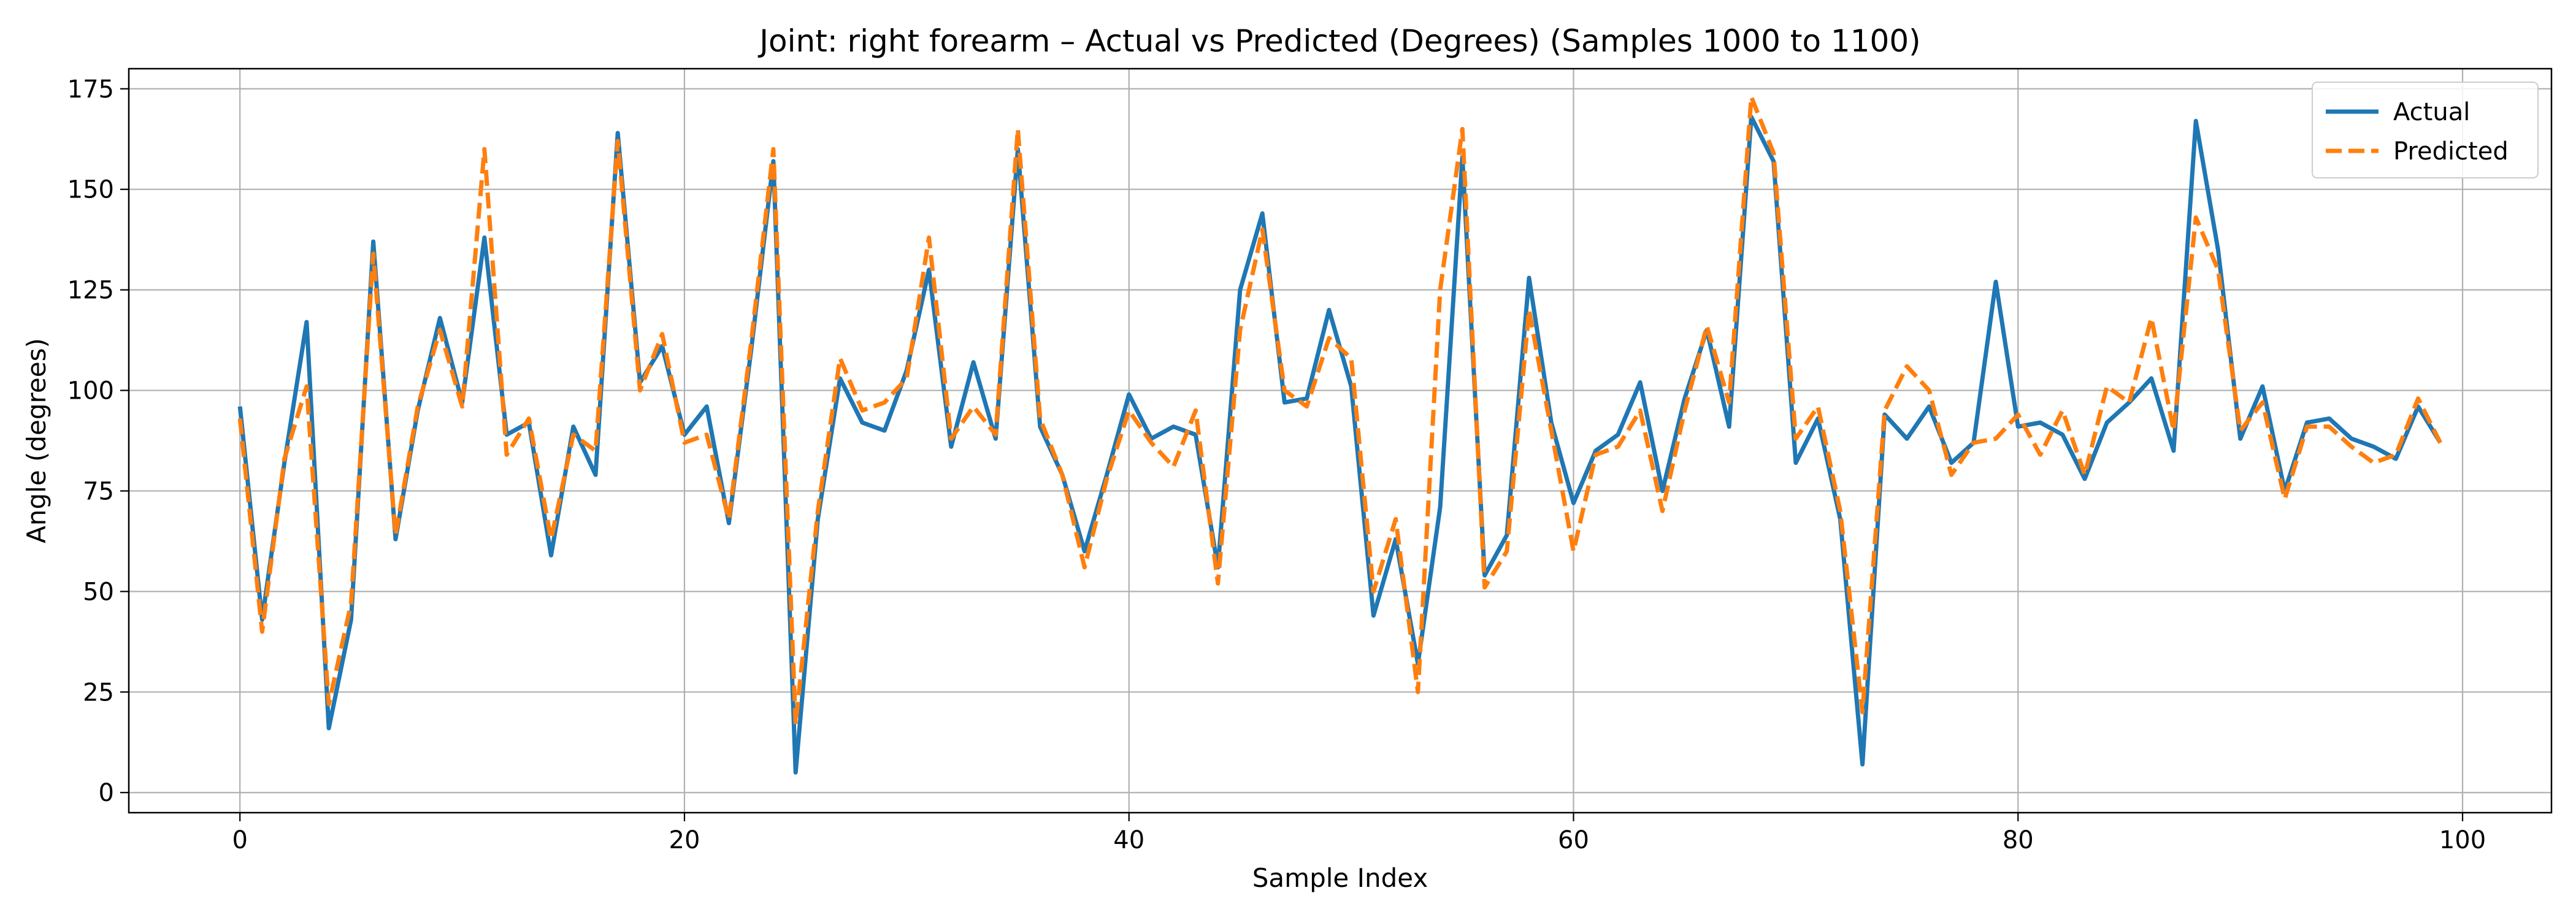 This screenshot has height=920, width=2576. I want to click on y-tick-label: 175, so click(90, 89).